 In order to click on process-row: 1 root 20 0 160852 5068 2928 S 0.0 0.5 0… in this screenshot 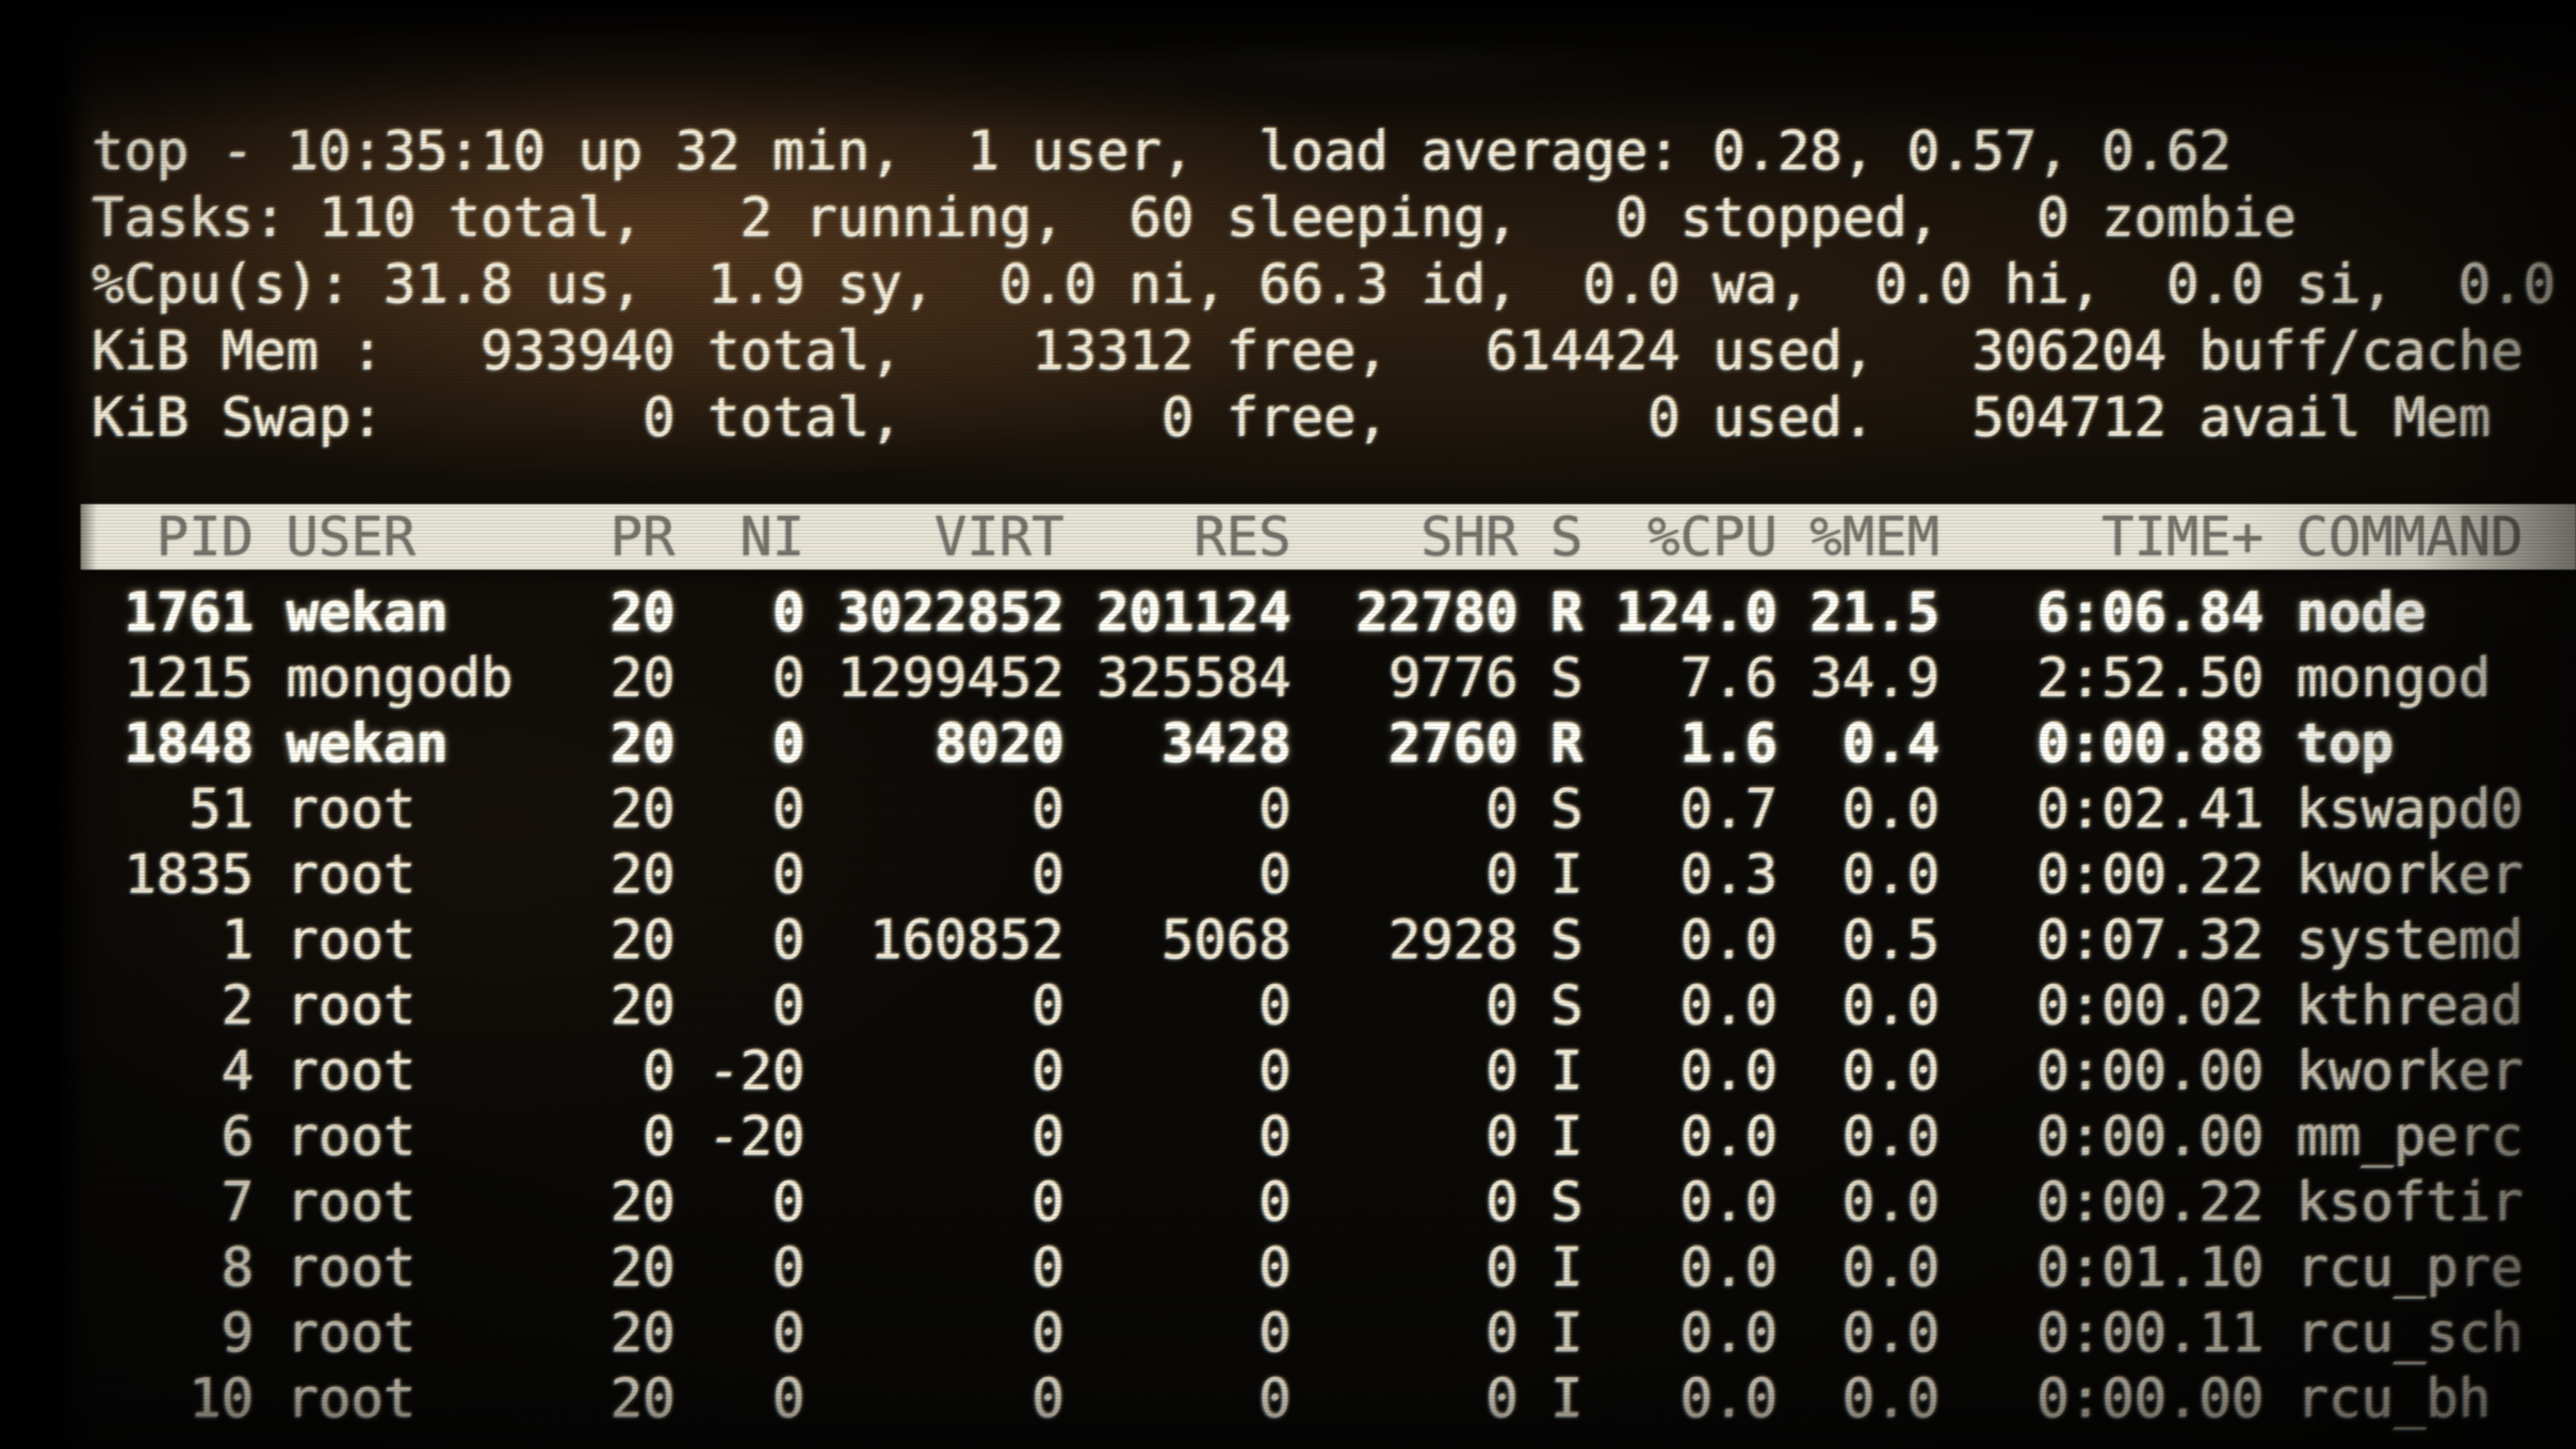, I will do `click(1307, 939)`.